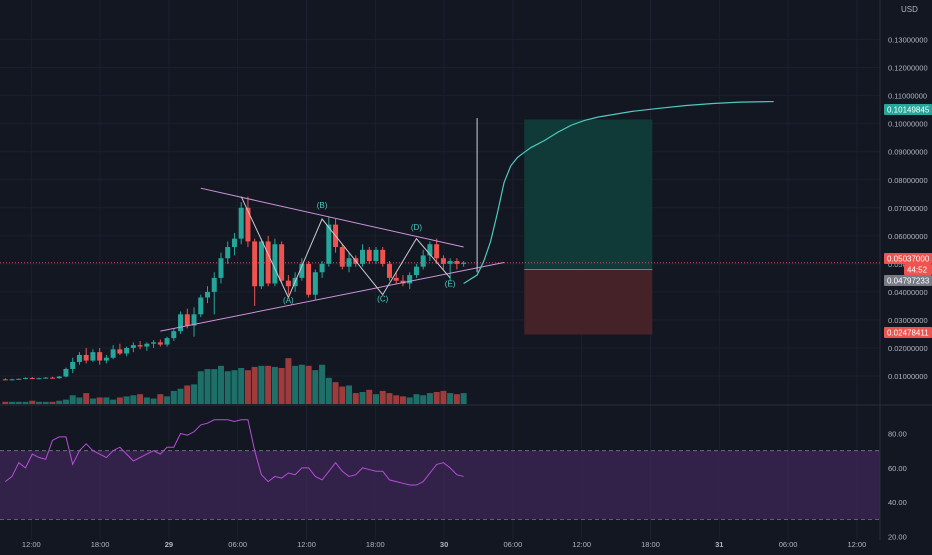  Describe the element at coordinates (908, 124) in the screenshot. I see `price-tick-label: 0.10000000` at that location.